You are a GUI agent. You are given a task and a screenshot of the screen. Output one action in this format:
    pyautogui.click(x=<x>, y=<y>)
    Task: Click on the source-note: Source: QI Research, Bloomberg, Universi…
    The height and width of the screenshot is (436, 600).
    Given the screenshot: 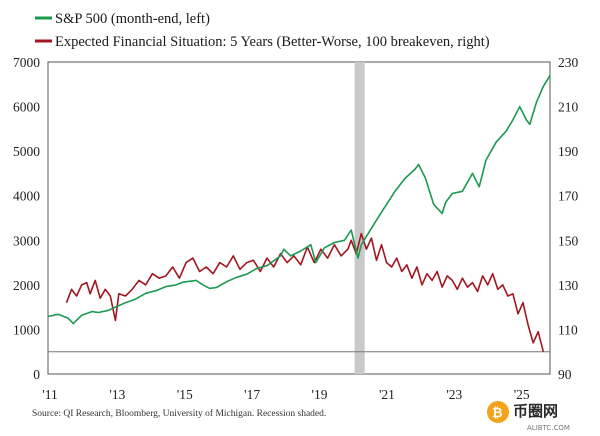 What is the action you would take?
    pyautogui.click(x=179, y=413)
    